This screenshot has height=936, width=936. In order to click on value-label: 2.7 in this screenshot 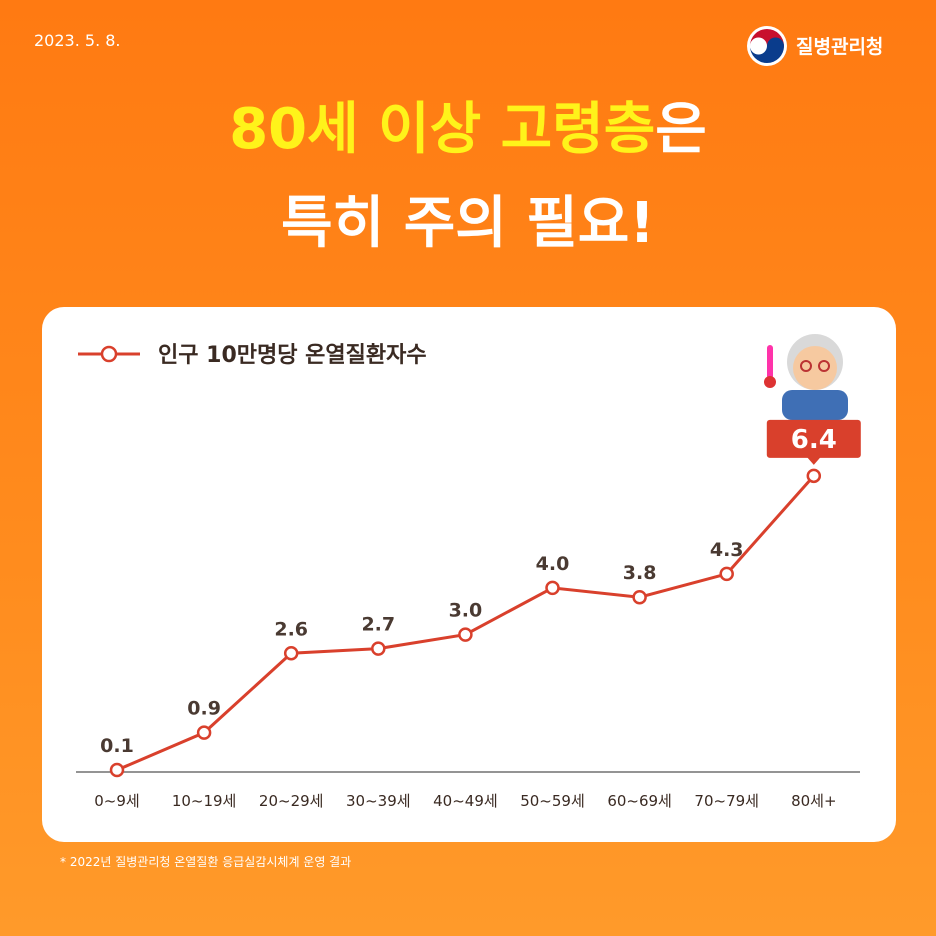, I will do `click(378, 625)`.